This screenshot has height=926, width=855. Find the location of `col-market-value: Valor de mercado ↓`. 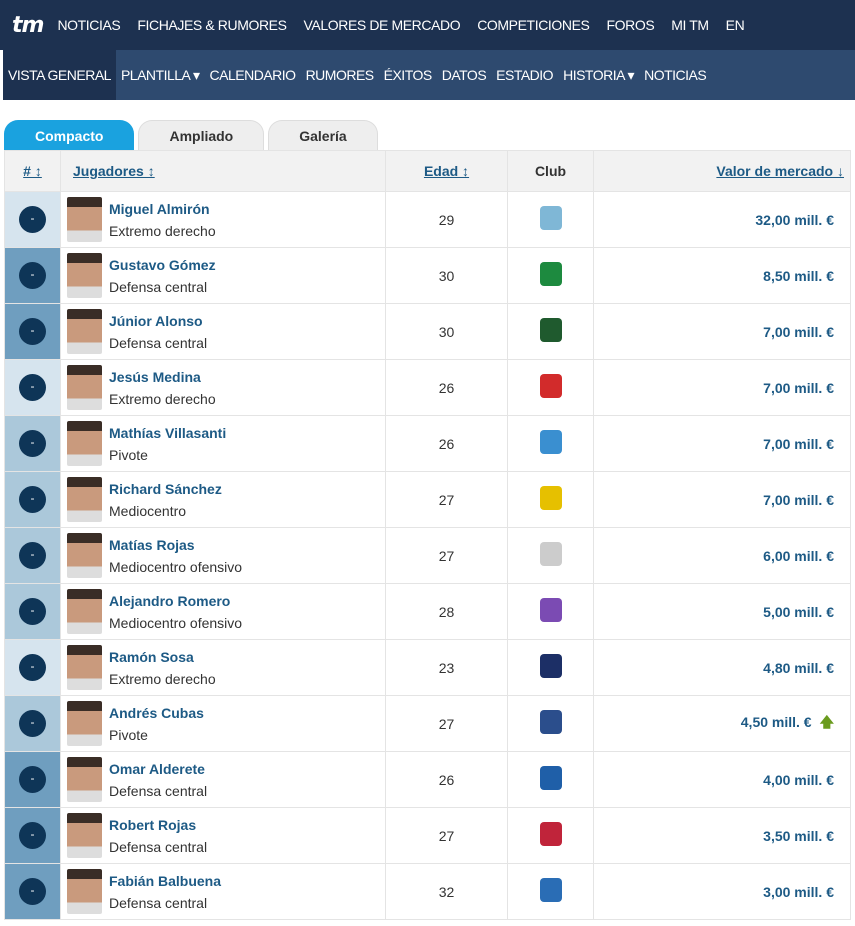

col-market-value: Valor de mercado ↓ is located at coordinates (722, 171).